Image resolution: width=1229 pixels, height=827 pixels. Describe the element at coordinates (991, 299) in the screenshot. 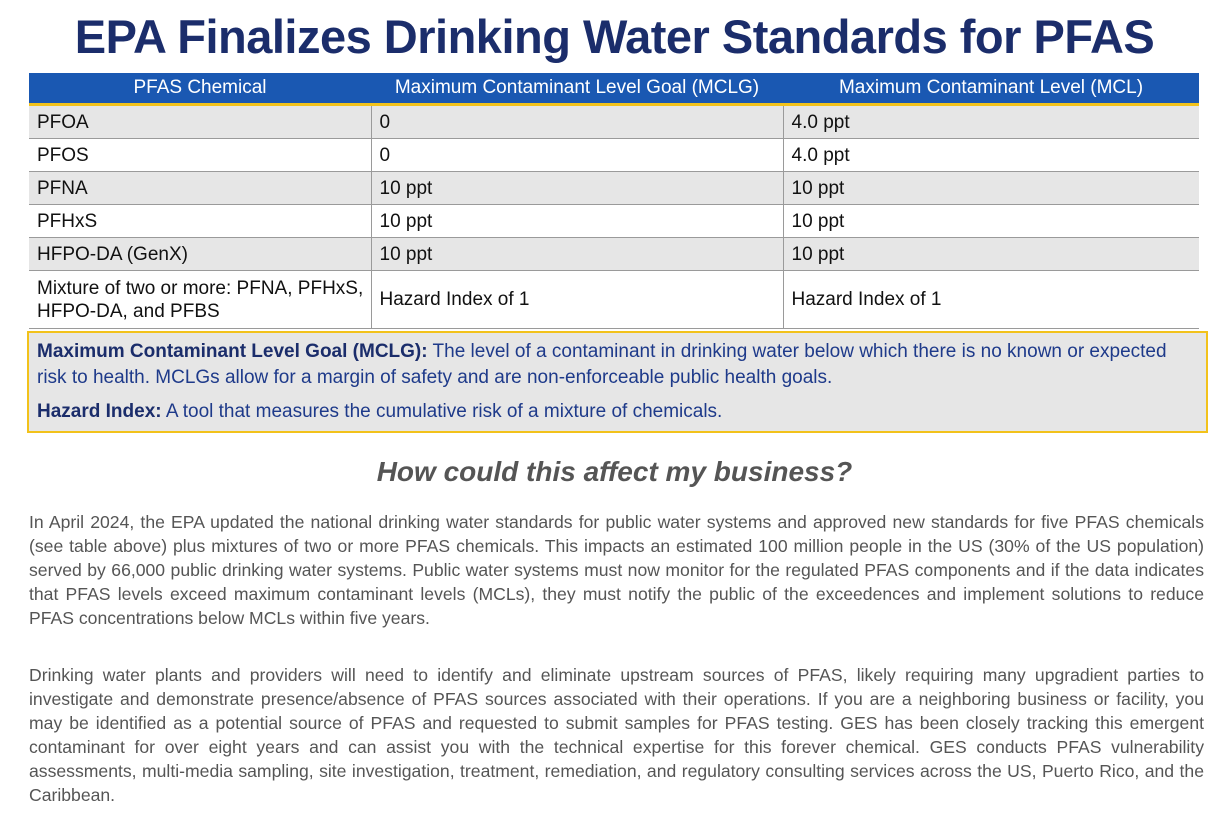

I see `mcl-cell: Hazard Index of 1` at that location.